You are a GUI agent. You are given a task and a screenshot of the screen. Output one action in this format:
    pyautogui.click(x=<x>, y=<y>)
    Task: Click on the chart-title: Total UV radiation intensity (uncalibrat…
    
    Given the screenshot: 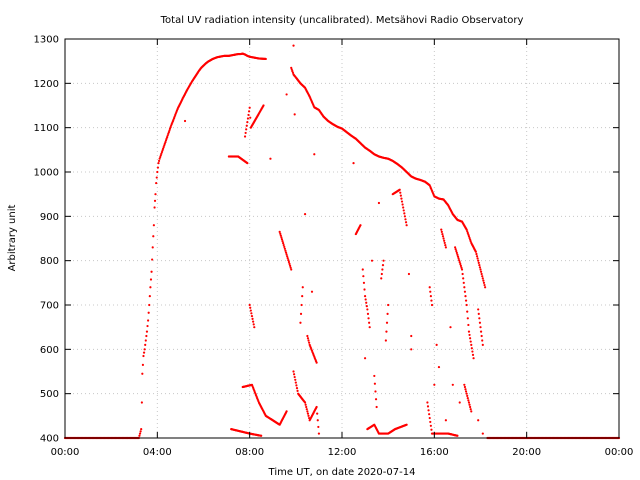 What is the action you would take?
    pyautogui.click(x=342, y=20)
    